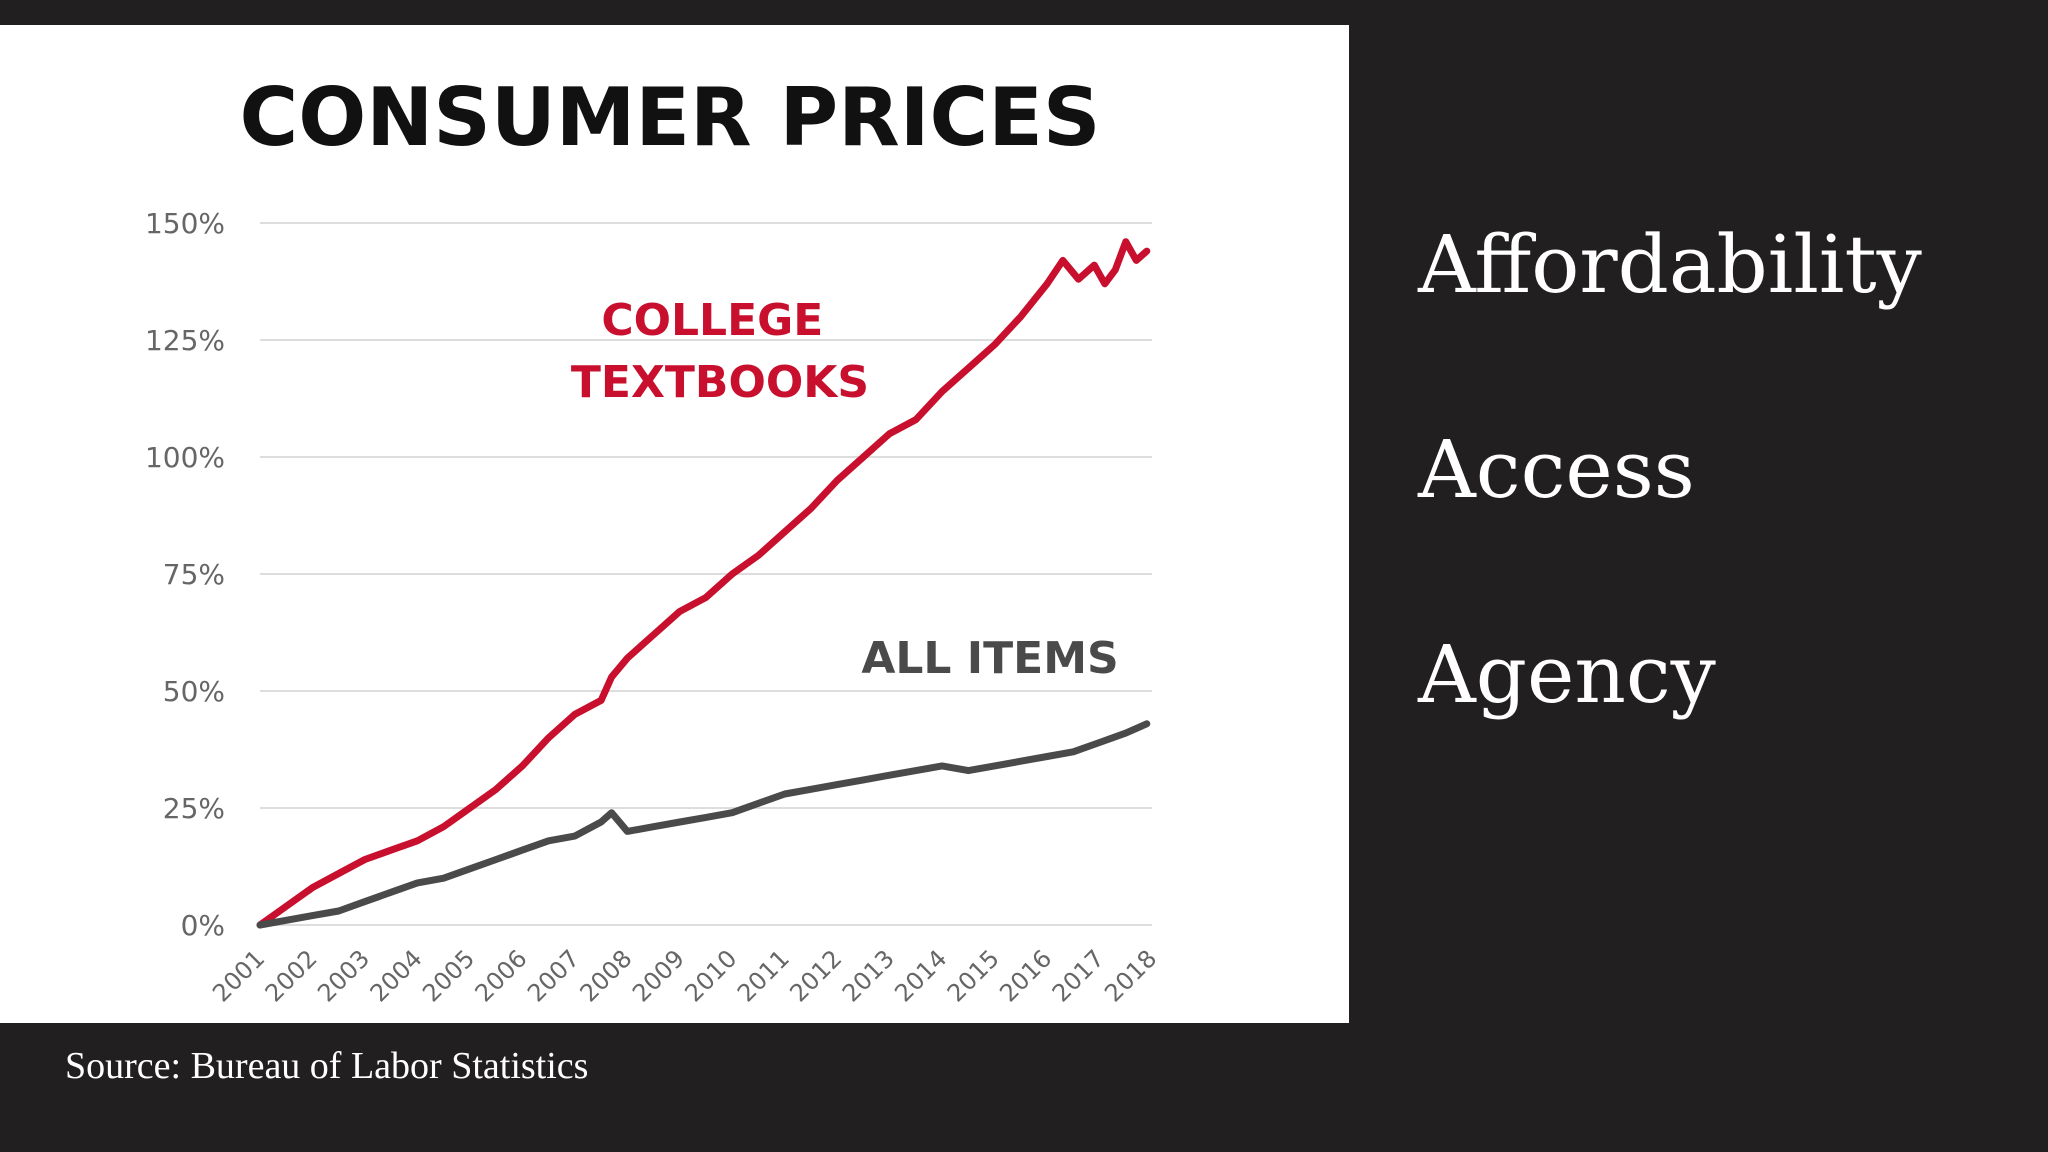 This screenshot has width=2048, height=1152. What do you see at coordinates (1567, 674) in the screenshot?
I see `bullet-agency: Agency` at bounding box center [1567, 674].